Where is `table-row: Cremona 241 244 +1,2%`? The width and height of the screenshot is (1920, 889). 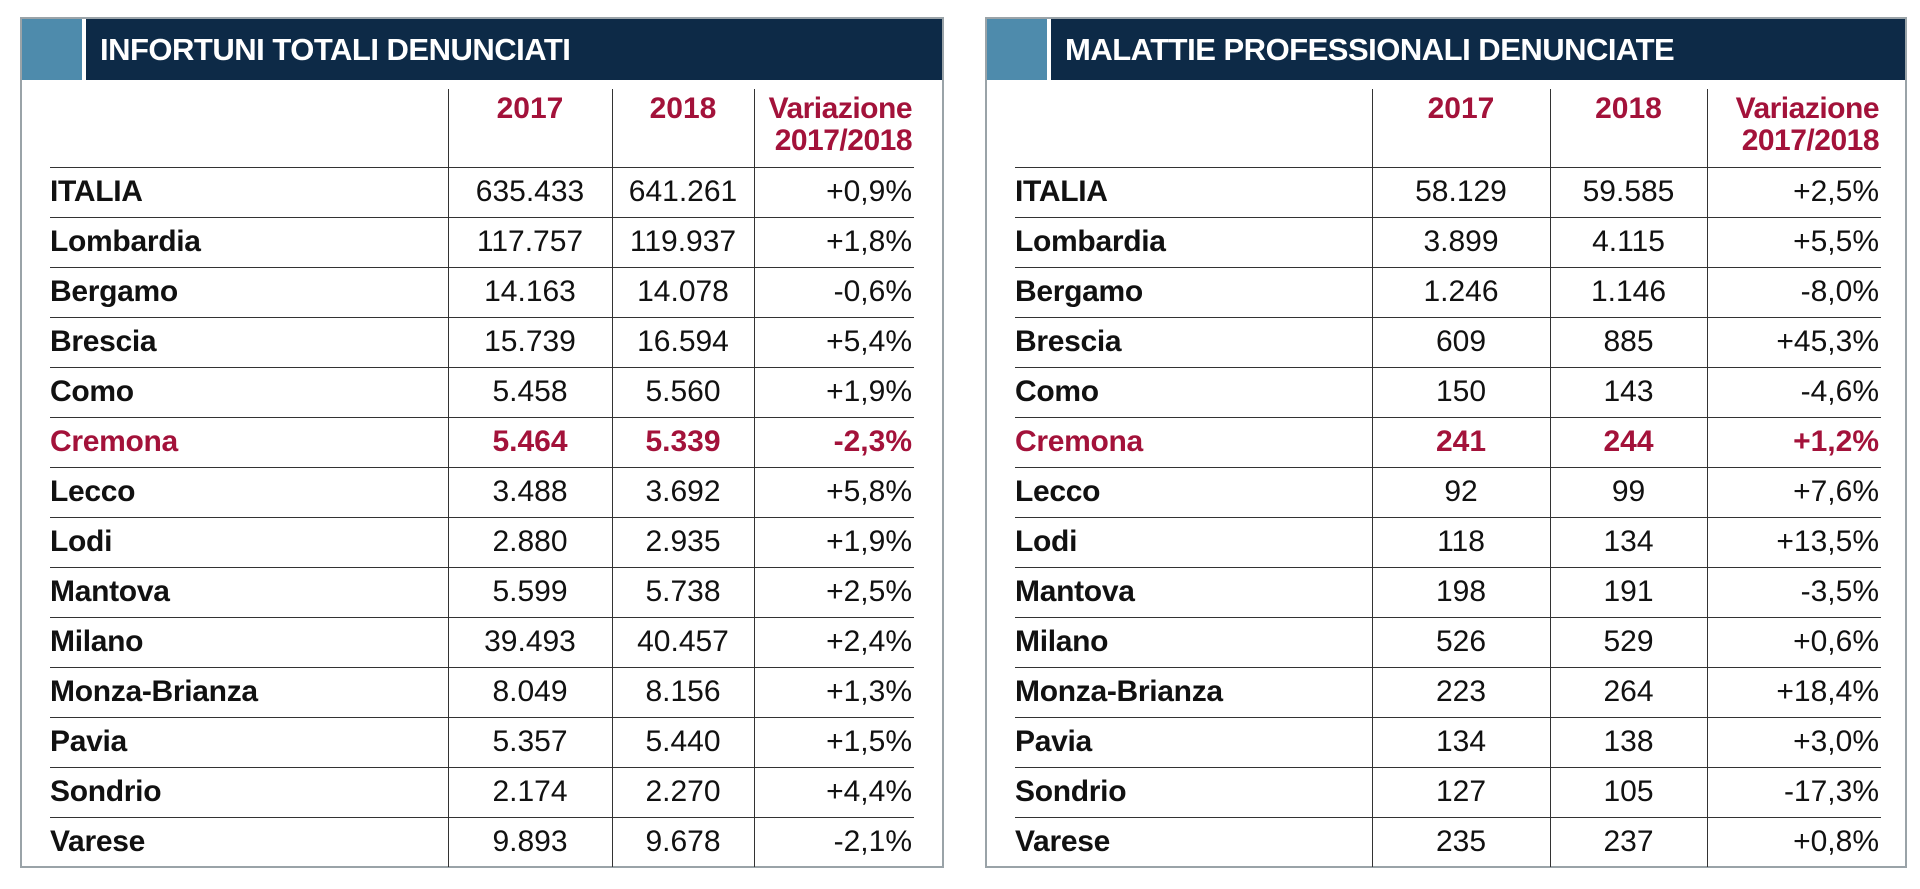
table-row: Cremona 241 244 +1,2% is located at coordinates (1448, 442).